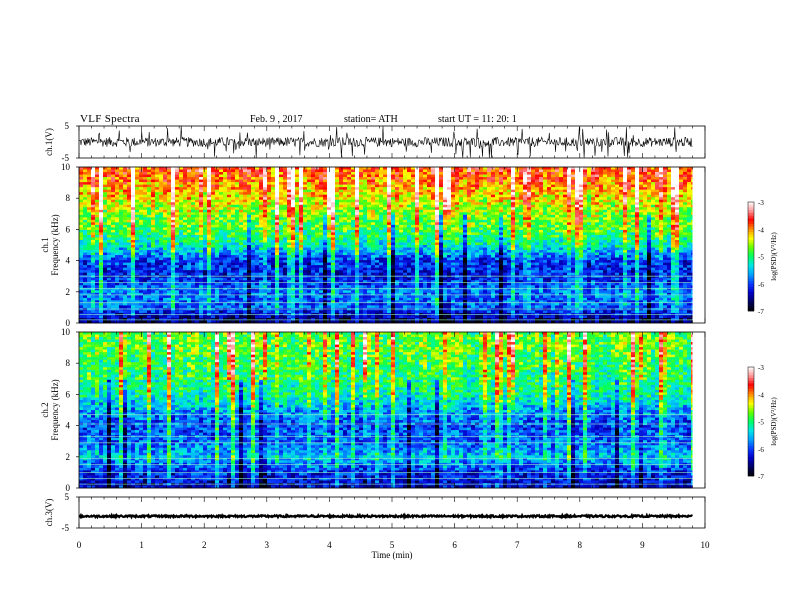  Describe the element at coordinates (706, 545) in the screenshot. I see `x-tick-label: 10` at that location.